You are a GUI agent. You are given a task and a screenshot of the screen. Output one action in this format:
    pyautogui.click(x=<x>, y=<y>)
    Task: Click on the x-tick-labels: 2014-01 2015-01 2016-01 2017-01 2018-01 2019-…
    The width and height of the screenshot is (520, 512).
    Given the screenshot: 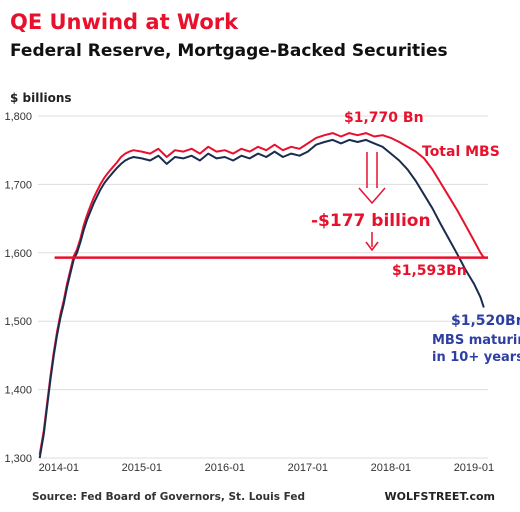 What is the action you would take?
    pyautogui.click(x=267, y=468)
    